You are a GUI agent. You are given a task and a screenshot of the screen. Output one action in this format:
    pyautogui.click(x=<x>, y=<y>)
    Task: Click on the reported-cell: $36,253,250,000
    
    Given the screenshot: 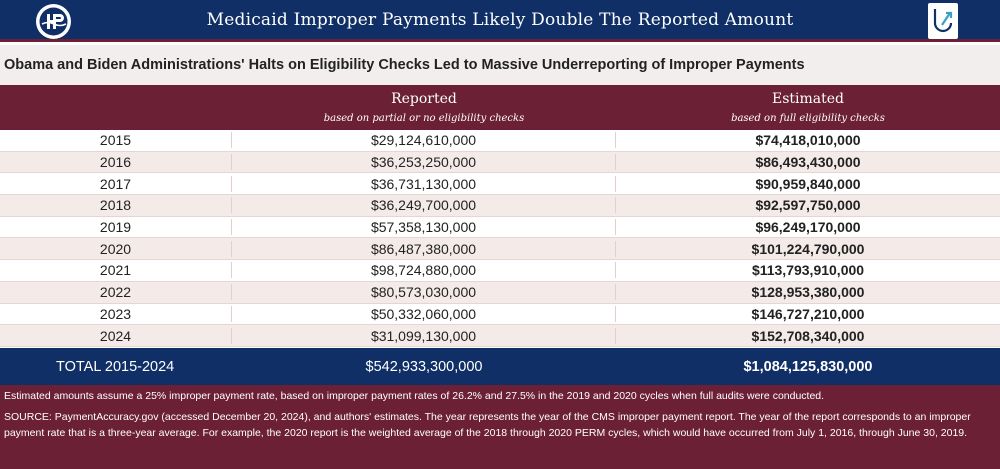 What is the action you would take?
    pyautogui.click(x=424, y=162)
    